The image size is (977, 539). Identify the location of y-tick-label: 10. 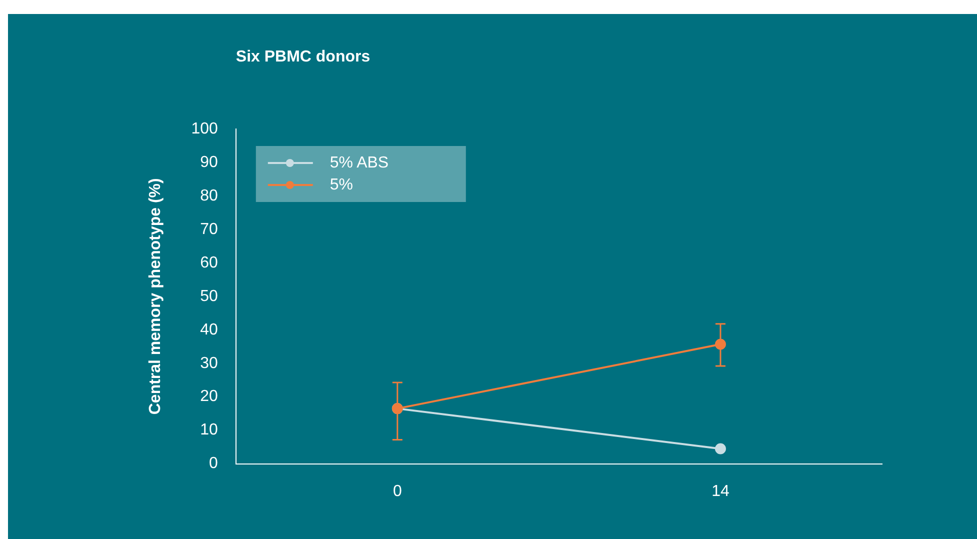
(209, 430).